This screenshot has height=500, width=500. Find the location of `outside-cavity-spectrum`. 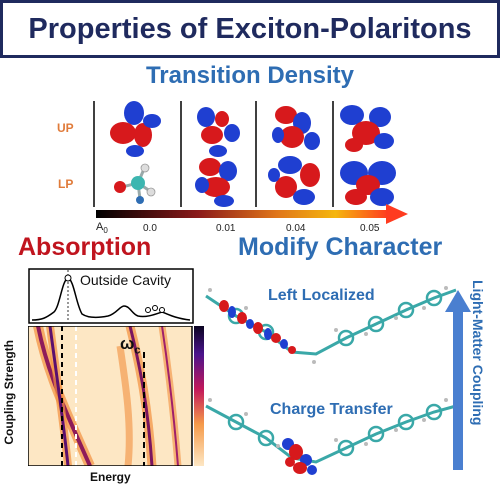

outside-cavity-spectrum is located at coordinates (111, 296).